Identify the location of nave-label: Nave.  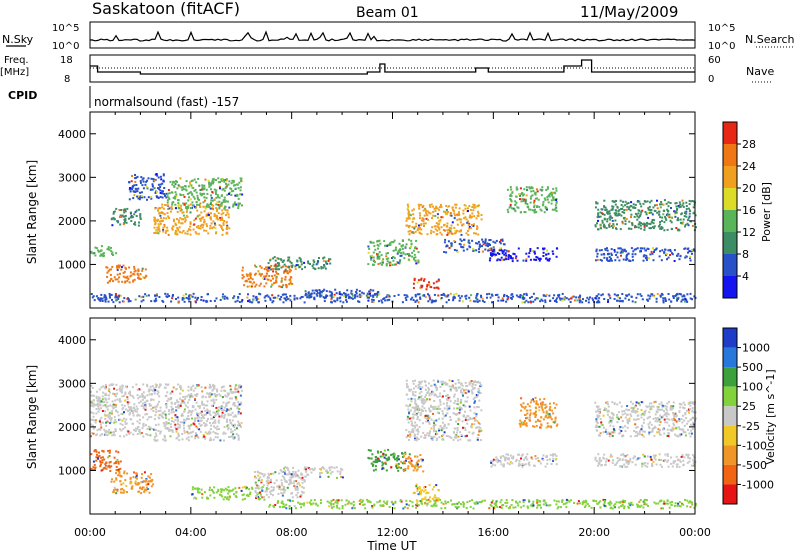
(760, 71).